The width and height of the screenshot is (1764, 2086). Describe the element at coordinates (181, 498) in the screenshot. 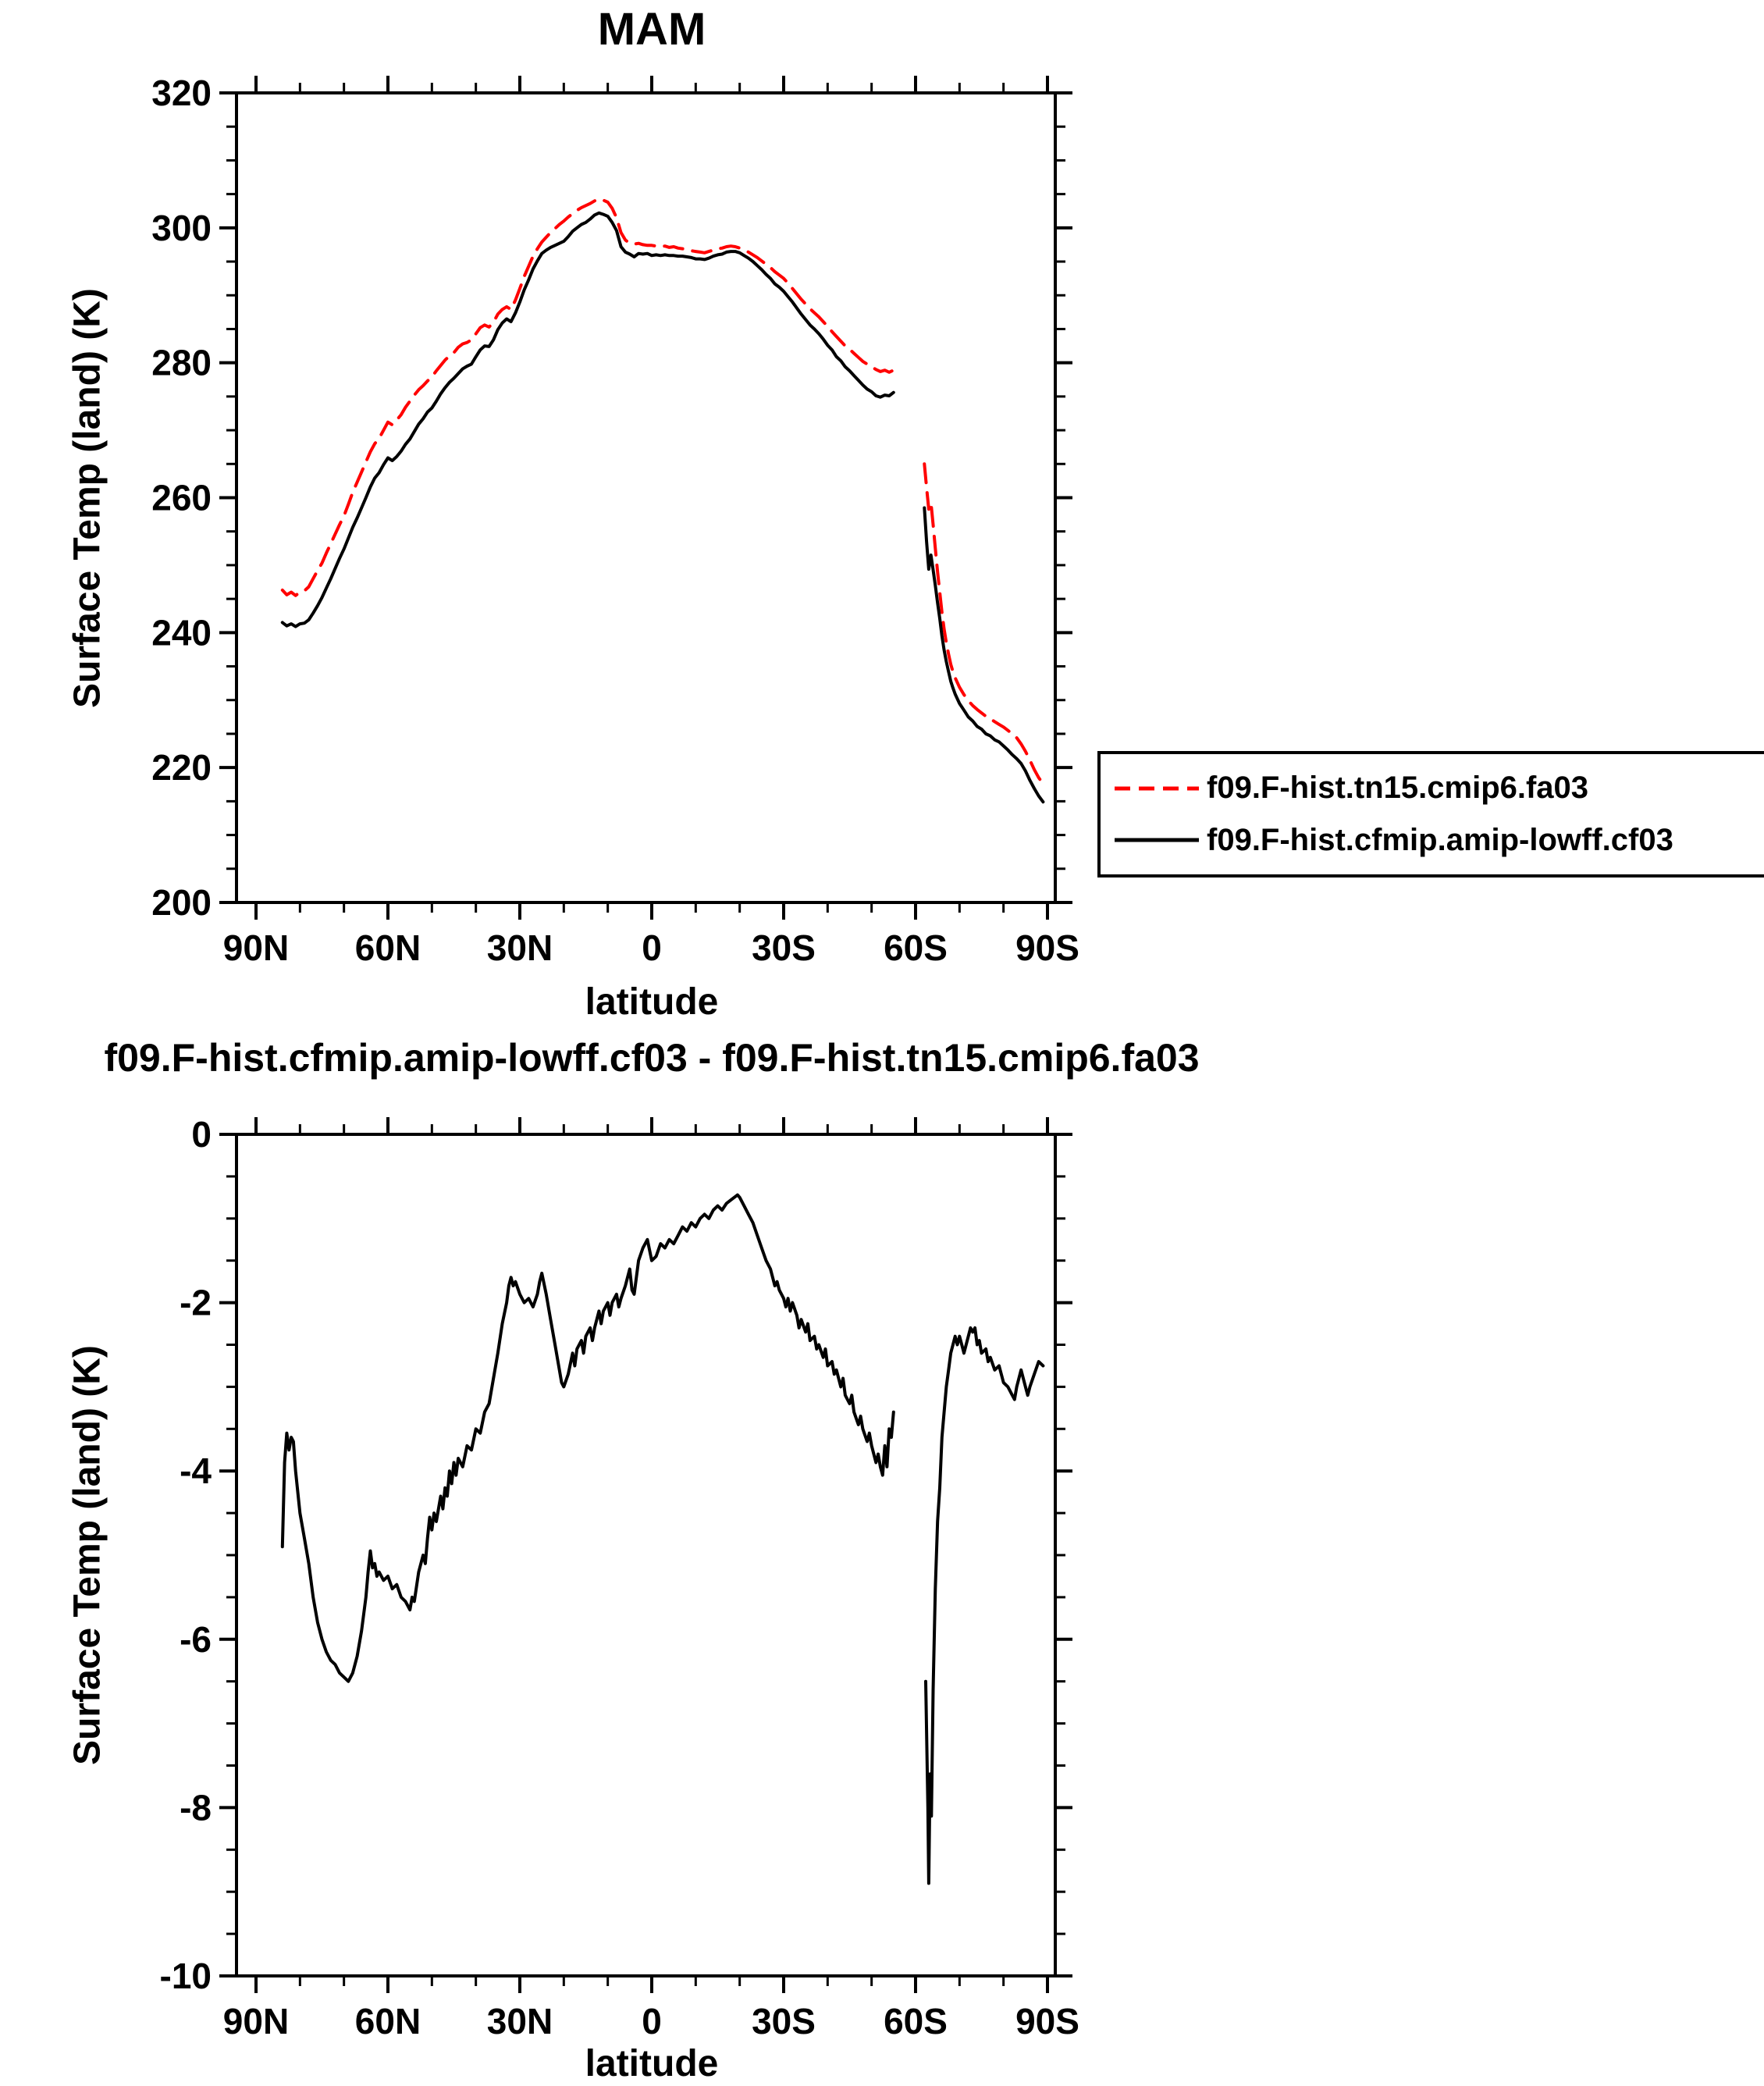

I see `svg-text: 260` at that location.